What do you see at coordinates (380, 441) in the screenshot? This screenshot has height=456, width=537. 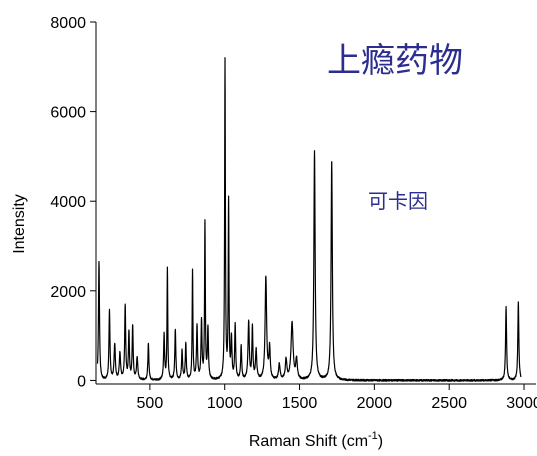 I see `x-axis-title-suffix: )` at bounding box center [380, 441].